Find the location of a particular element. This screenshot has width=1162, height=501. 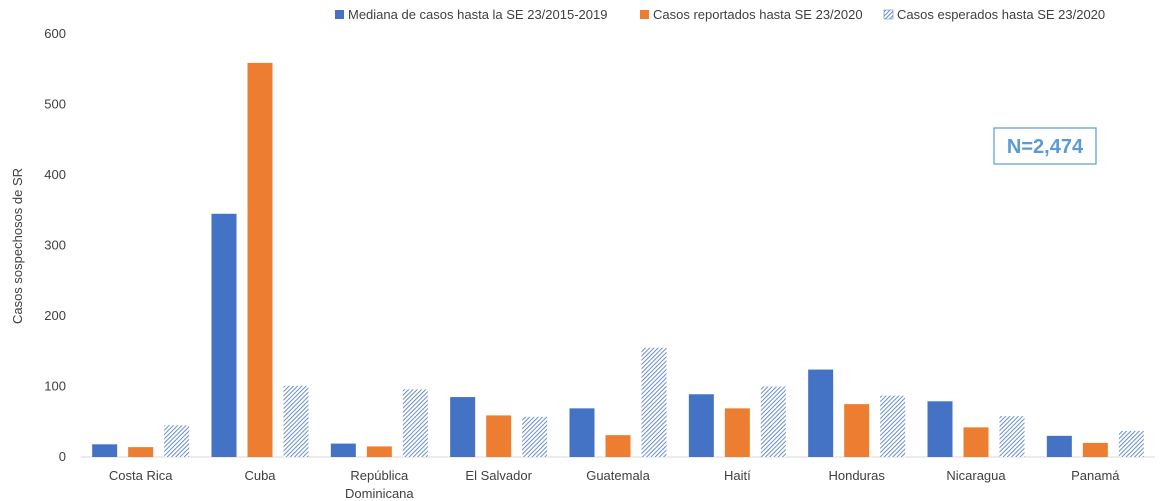

legend-swatch-expected is located at coordinates (888, 14).